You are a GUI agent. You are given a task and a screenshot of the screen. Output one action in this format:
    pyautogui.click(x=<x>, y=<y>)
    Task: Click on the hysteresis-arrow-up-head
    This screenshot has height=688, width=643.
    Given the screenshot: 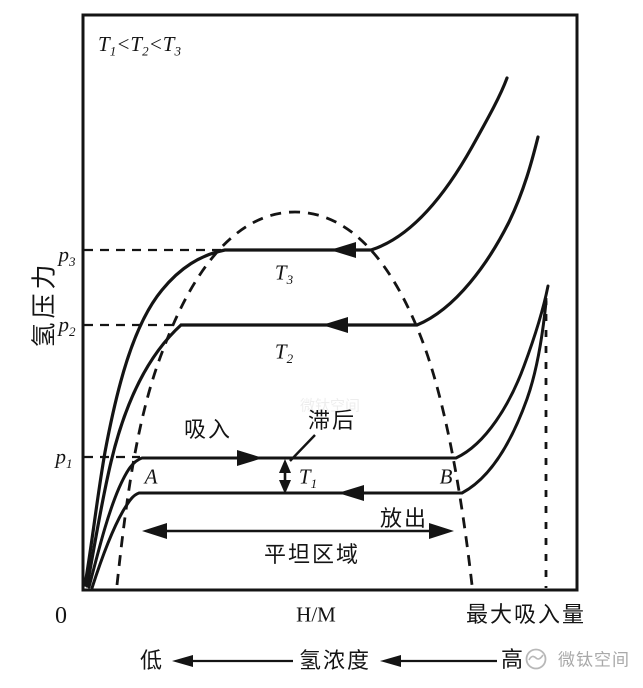 What is the action you would take?
    pyautogui.click(x=285, y=466)
    